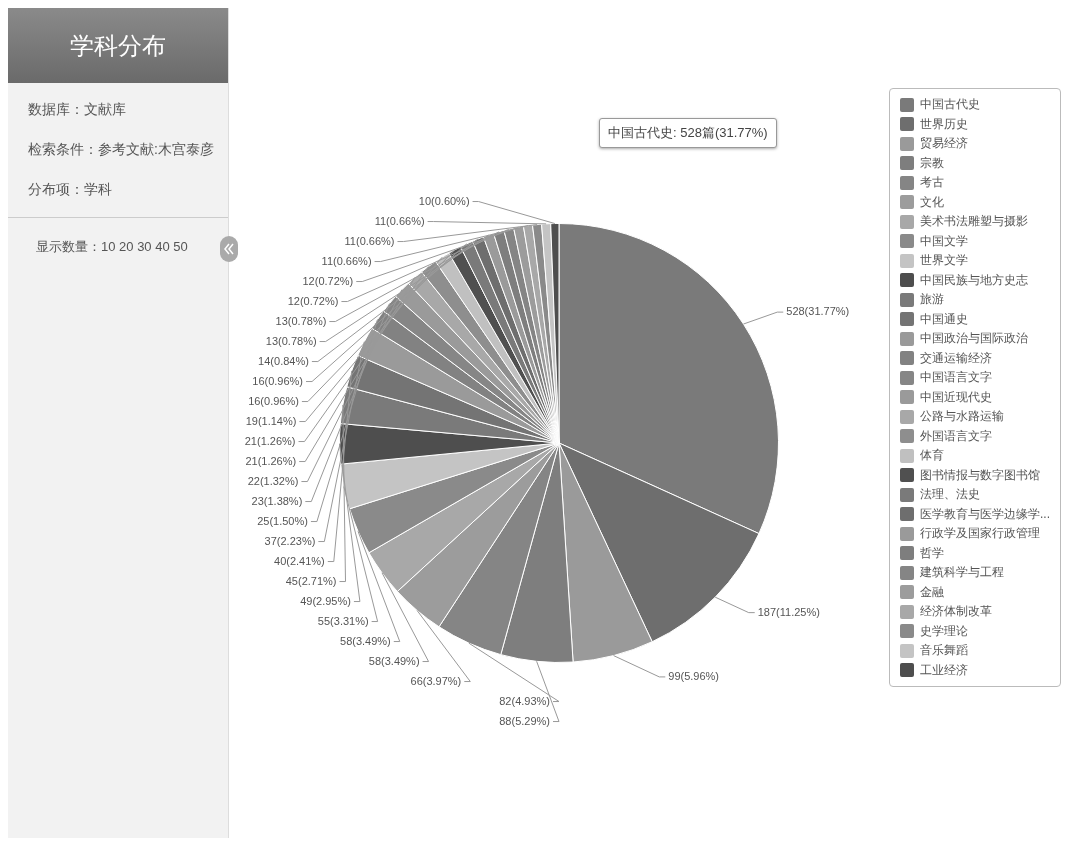  I want to click on legend-label: 体育, so click(932, 456).